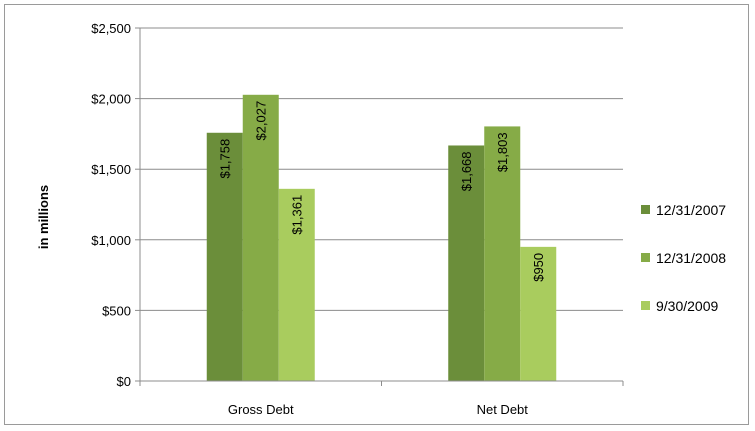 This screenshot has height=431, width=755. What do you see at coordinates (111, 28) in the screenshot?
I see `y-tick-label: $2,500` at bounding box center [111, 28].